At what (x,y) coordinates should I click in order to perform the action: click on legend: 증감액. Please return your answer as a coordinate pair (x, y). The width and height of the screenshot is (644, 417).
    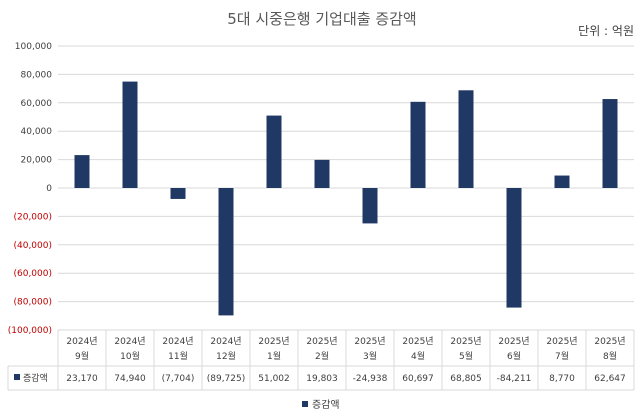
    Looking at the image, I should click on (321, 405).